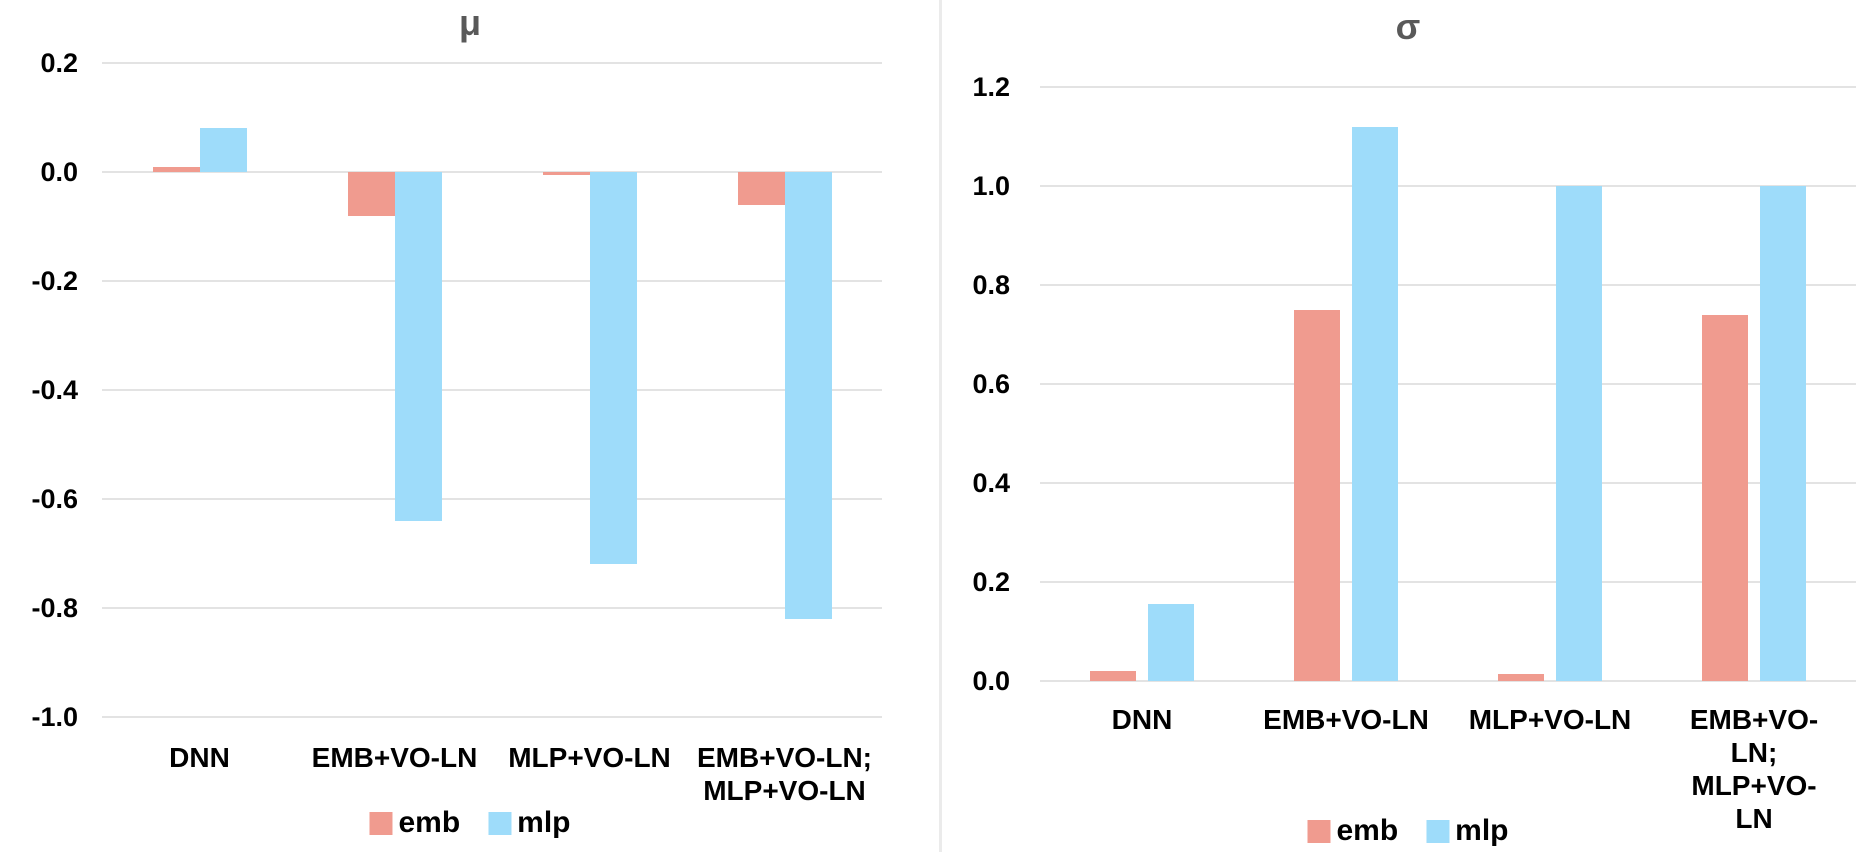 Image resolution: width=1876 pixels, height=852 pixels. Describe the element at coordinates (1408, 26) in the screenshot. I see `chart-title: σ` at that location.